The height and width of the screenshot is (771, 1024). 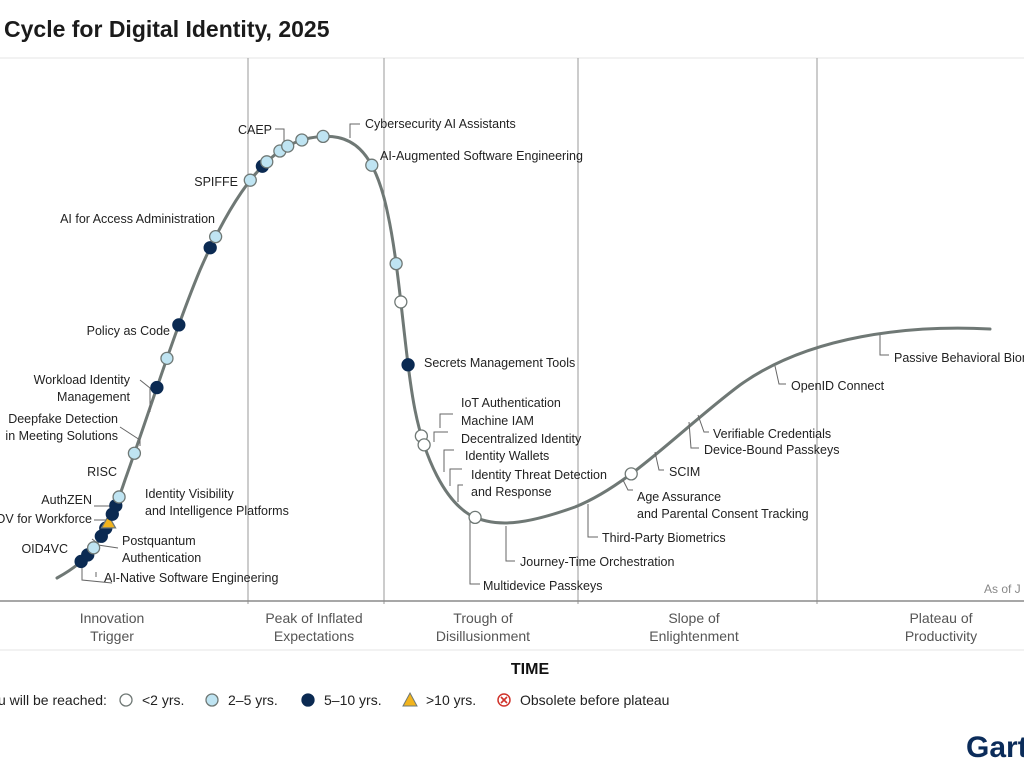 What do you see at coordinates (771, 450) in the screenshot?
I see `label-device-bound-passkeys: Device-Bound Passkeys` at bounding box center [771, 450].